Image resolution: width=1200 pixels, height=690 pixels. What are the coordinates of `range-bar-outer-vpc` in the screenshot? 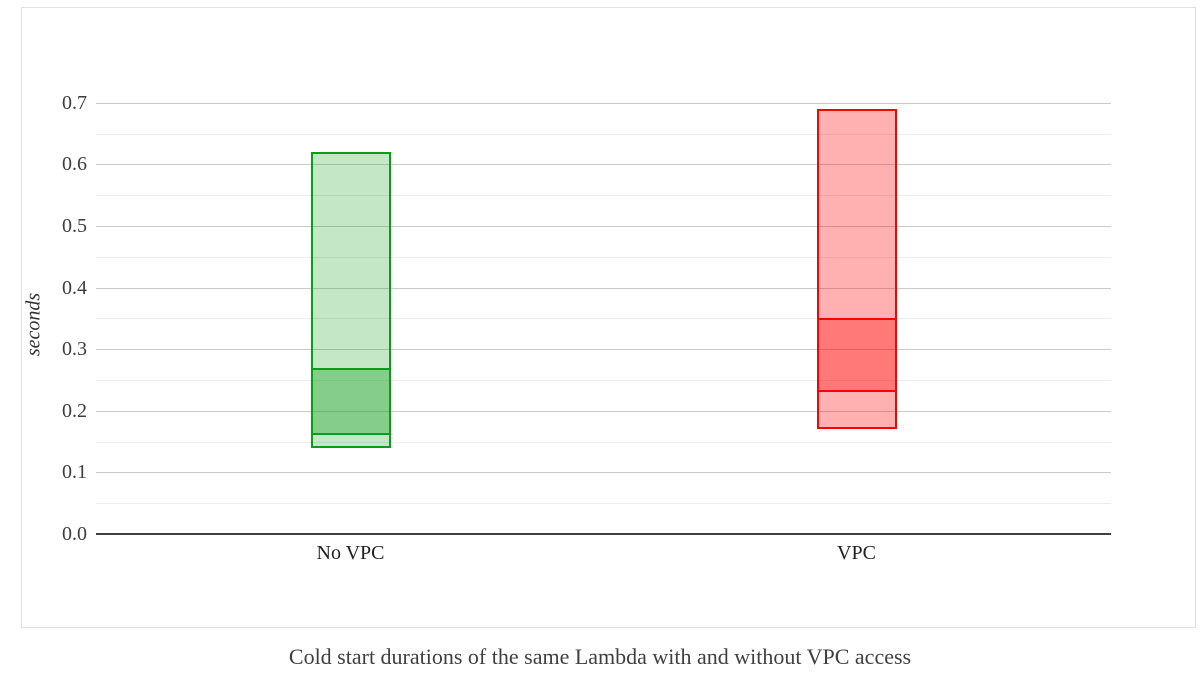 It's located at (856, 269).